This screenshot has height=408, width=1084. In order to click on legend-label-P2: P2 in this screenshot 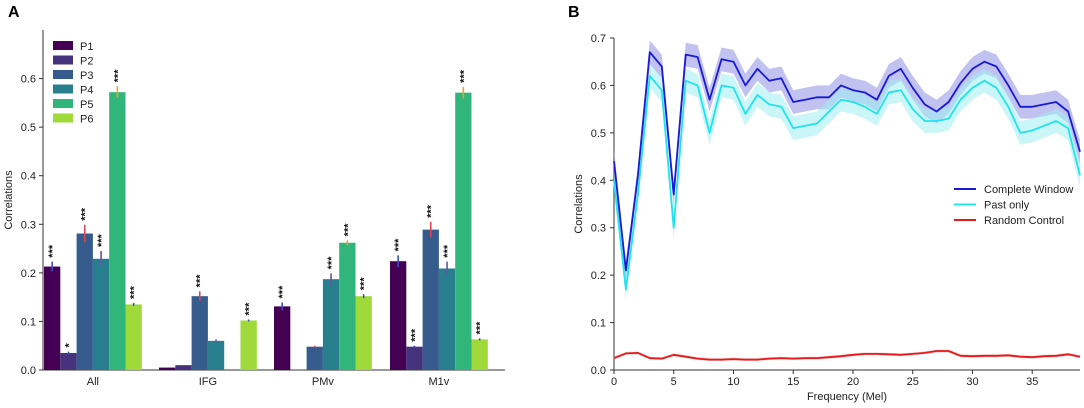, I will do `click(86, 62)`.